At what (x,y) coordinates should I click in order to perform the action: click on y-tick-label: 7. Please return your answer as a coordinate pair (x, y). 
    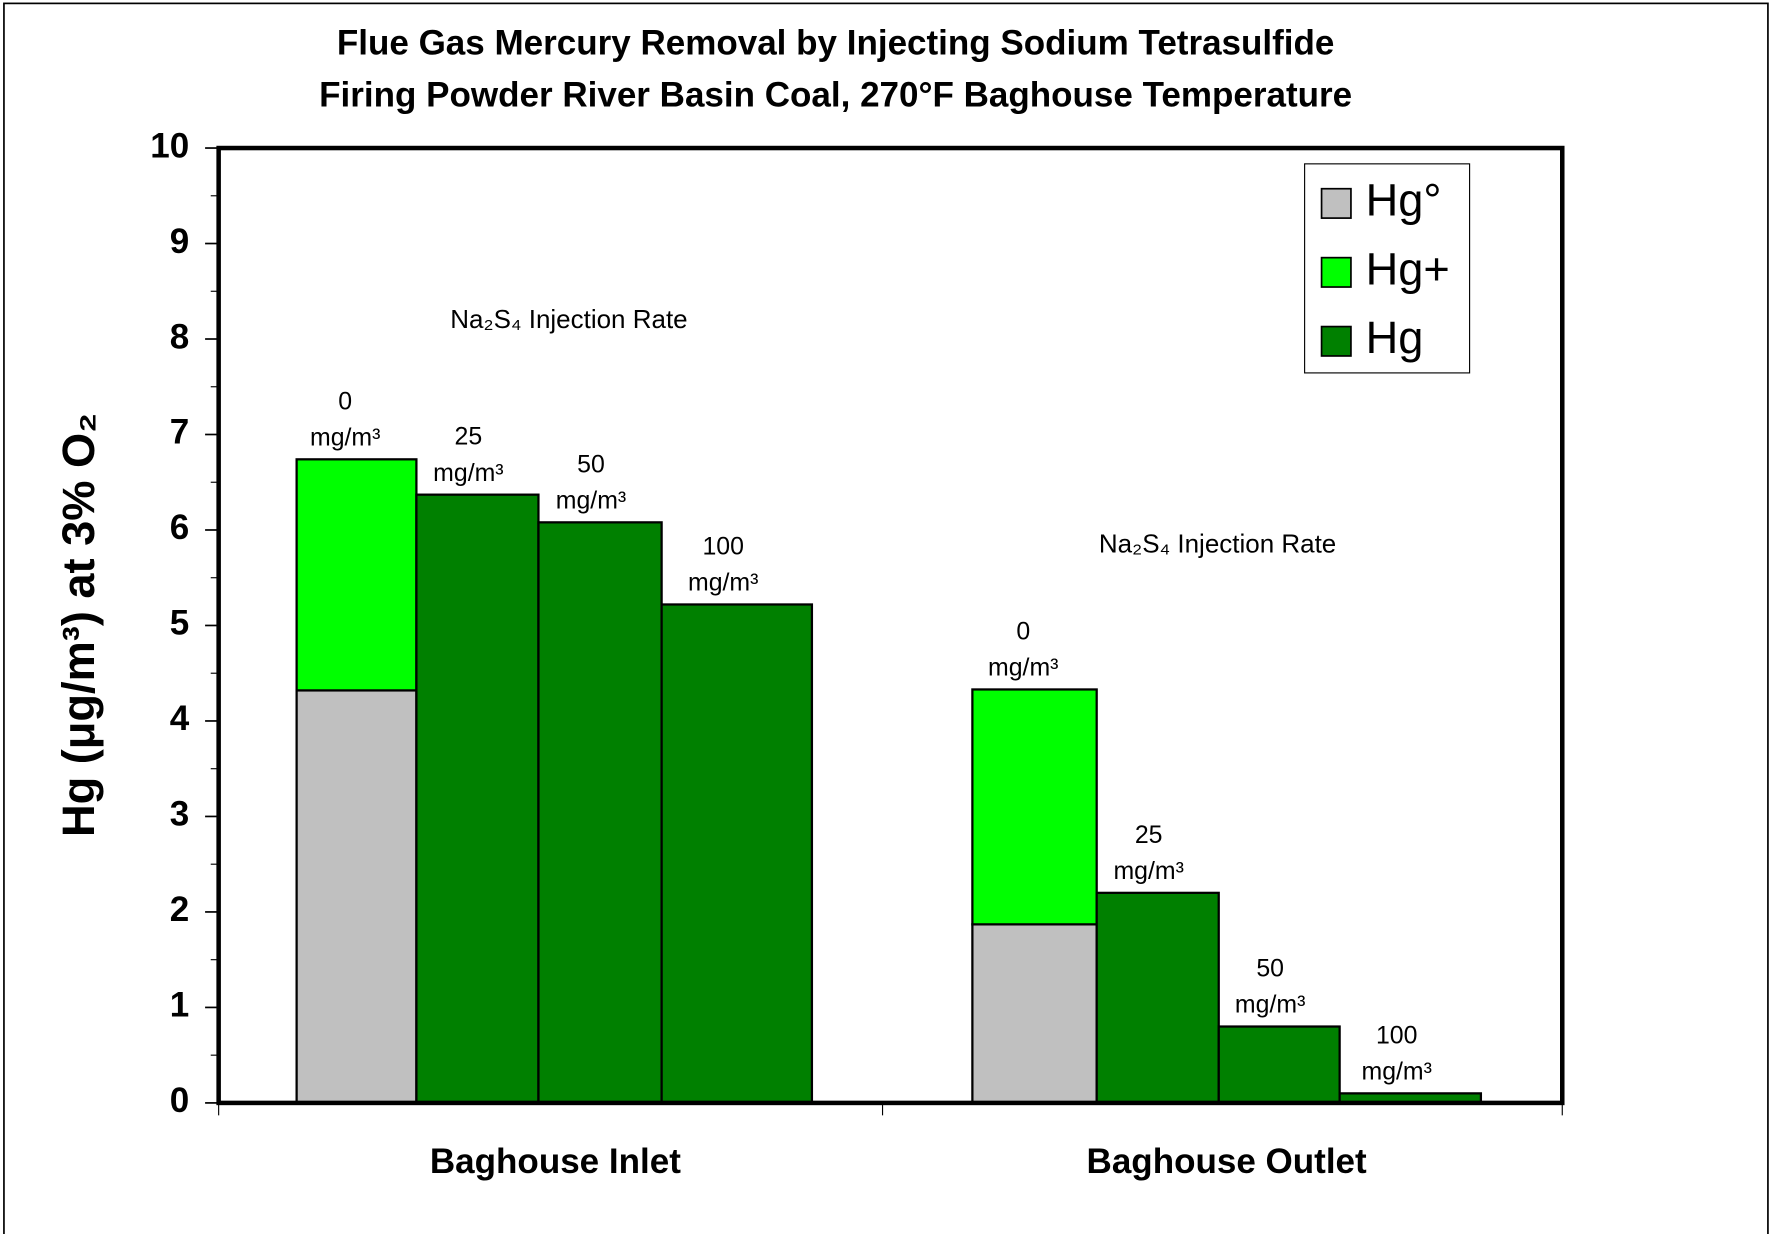
    Looking at the image, I should click on (179, 432).